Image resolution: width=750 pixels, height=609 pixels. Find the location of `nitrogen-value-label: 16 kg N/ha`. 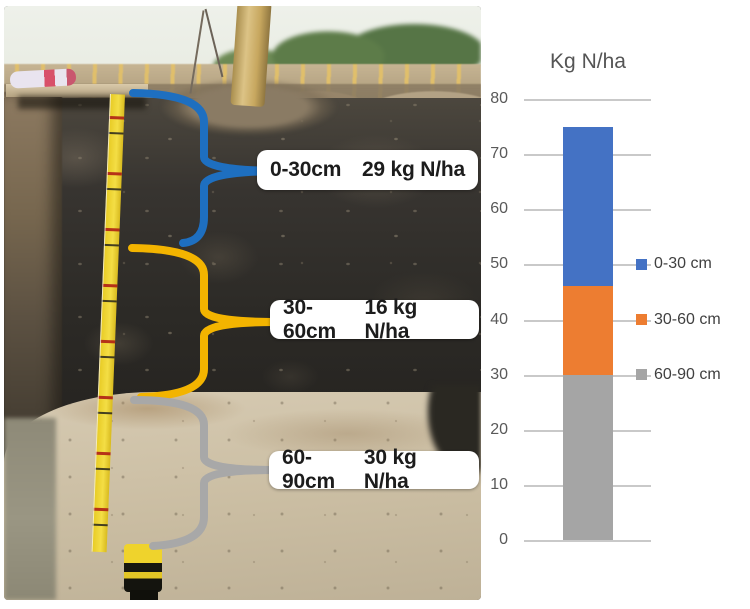

nitrogen-value-label: 16 kg N/ha is located at coordinates (391, 319).